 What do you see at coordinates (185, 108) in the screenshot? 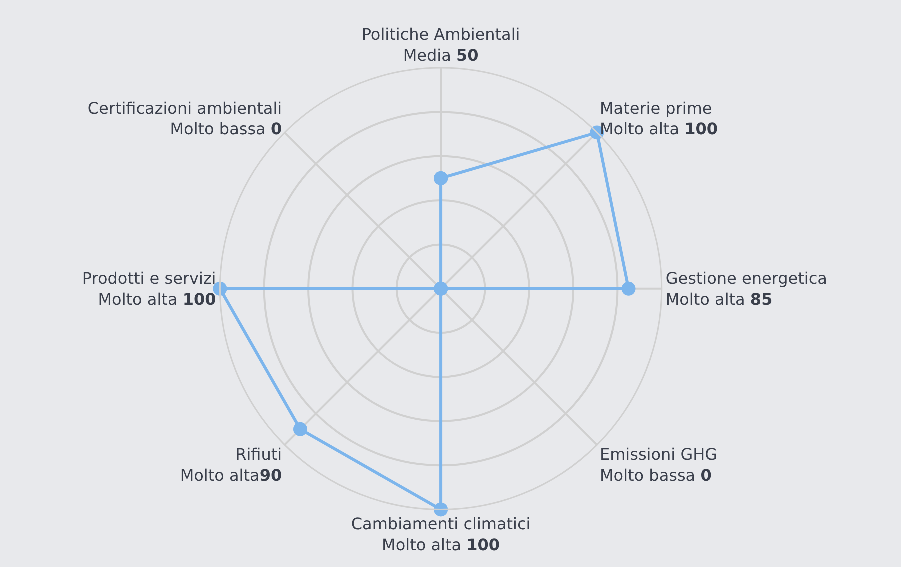
I see `spoke-label: Certificazioni ambientali` at bounding box center [185, 108].